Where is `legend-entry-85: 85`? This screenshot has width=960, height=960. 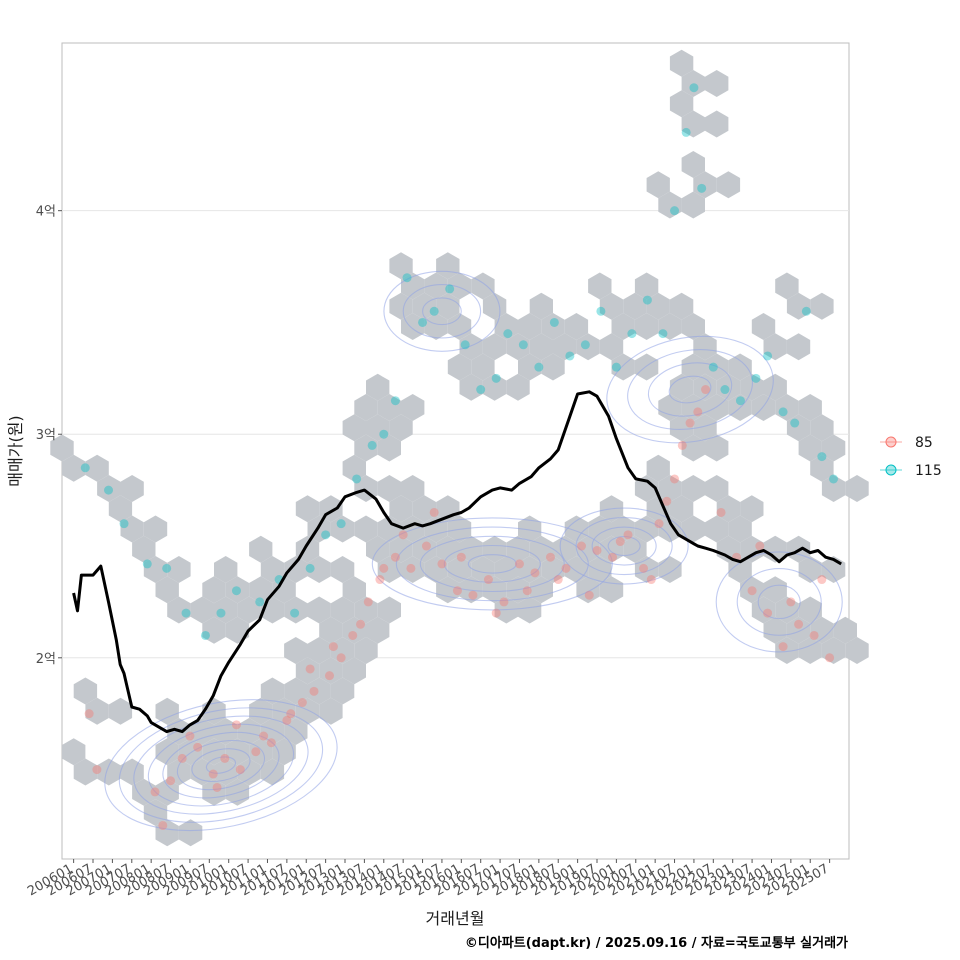
legend-entry-85: 85 is located at coordinates (906, 443).